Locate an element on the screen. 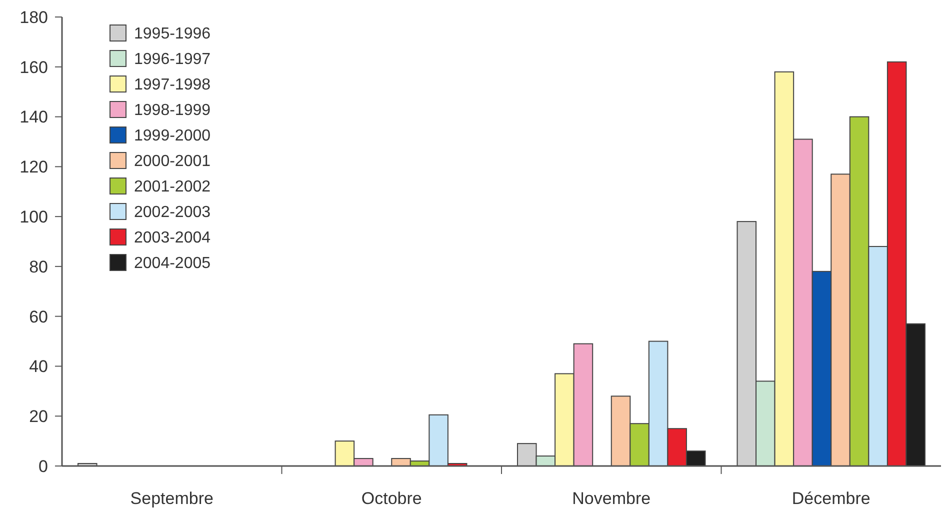  y-tick-label: 20 is located at coordinates (38, 416).